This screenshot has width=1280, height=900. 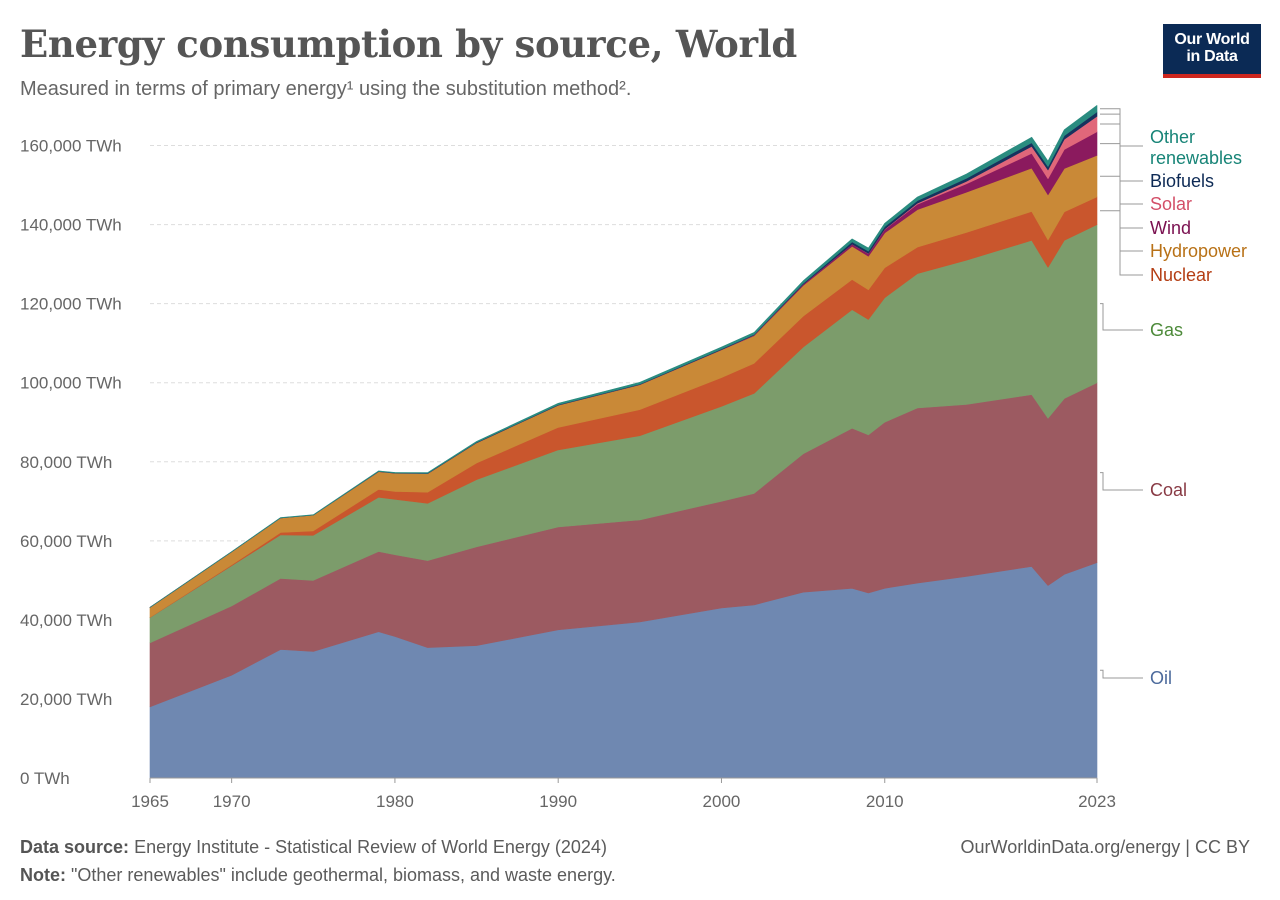 I want to click on x-tick-label: 1970, so click(x=232, y=801).